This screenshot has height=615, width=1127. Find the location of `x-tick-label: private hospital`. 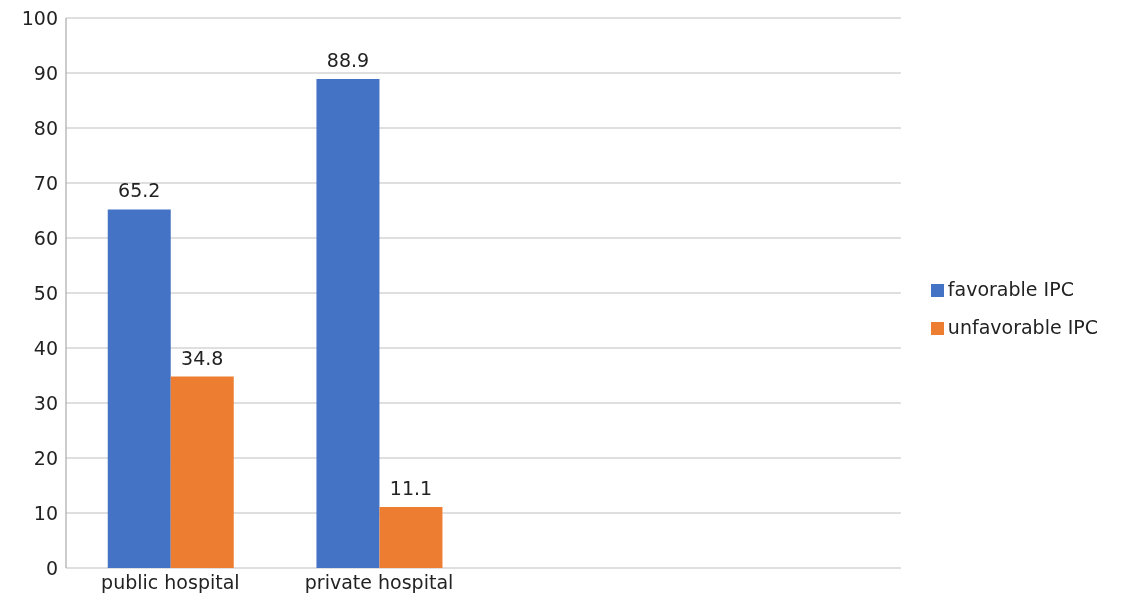

x-tick-label: private hospital is located at coordinates (379, 582).